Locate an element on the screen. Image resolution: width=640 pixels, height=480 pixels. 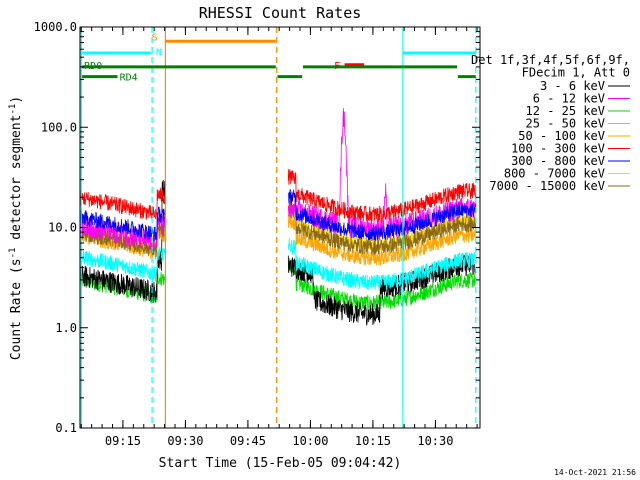
x-tick-label: 10:15 is located at coordinates (373, 441).